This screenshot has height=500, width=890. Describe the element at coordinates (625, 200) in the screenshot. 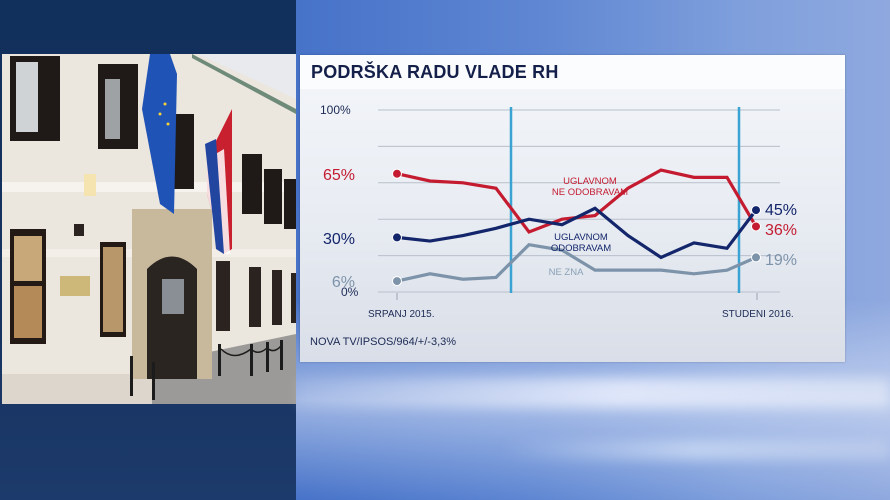

I see `vertical-markers` at that location.